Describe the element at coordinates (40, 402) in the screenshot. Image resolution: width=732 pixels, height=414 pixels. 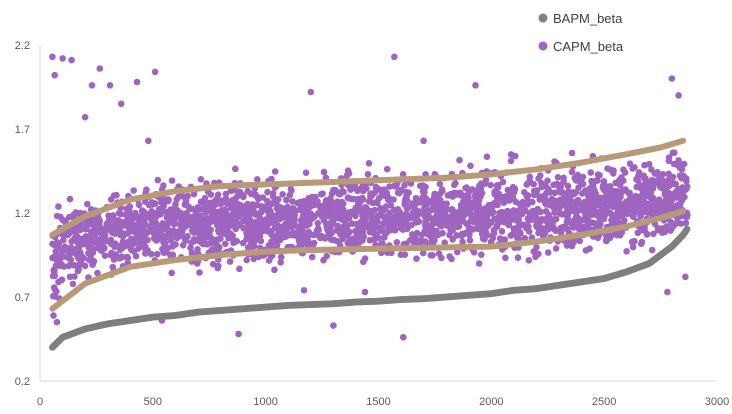
I see `x-tick-label: 0` at that location.